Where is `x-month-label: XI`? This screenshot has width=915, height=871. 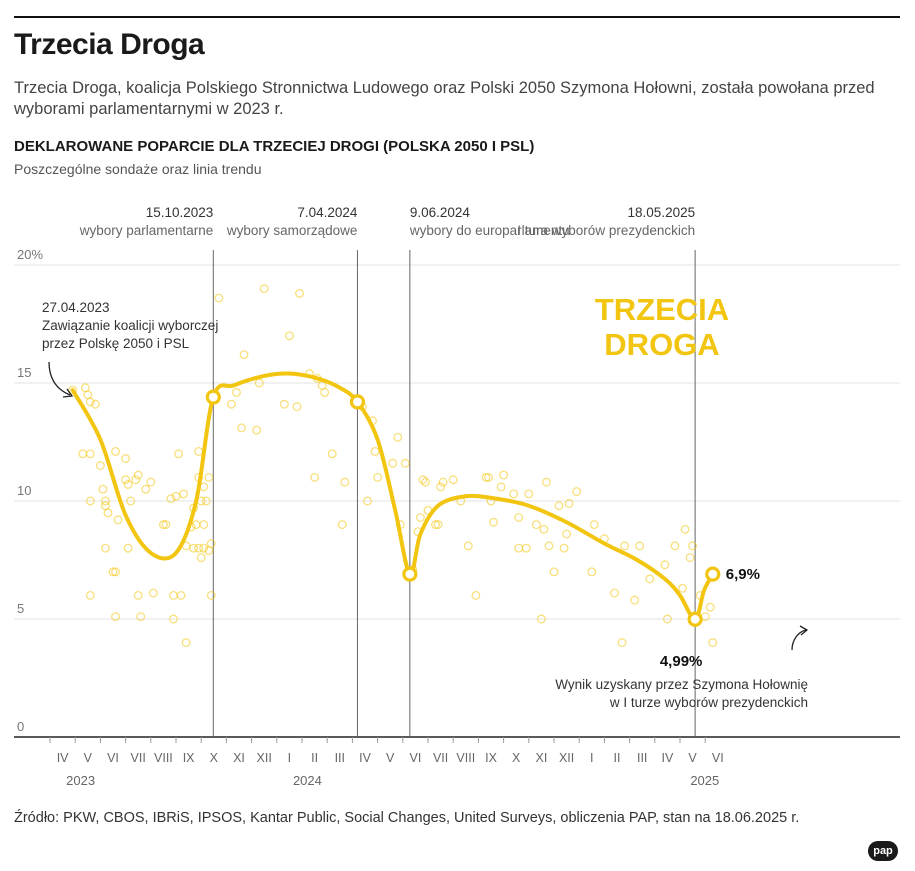
x-month-label: XI is located at coordinates (239, 758).